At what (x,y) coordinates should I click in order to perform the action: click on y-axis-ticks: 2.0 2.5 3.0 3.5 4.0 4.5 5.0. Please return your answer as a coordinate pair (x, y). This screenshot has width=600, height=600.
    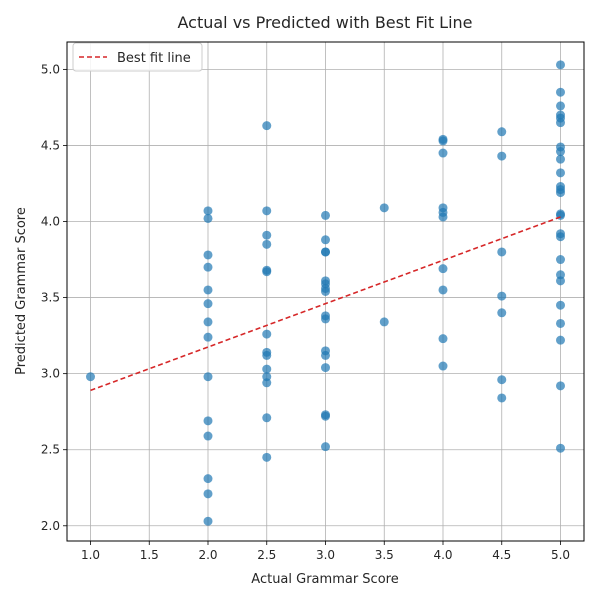
    Looking at the image, I should click on (54, 297).